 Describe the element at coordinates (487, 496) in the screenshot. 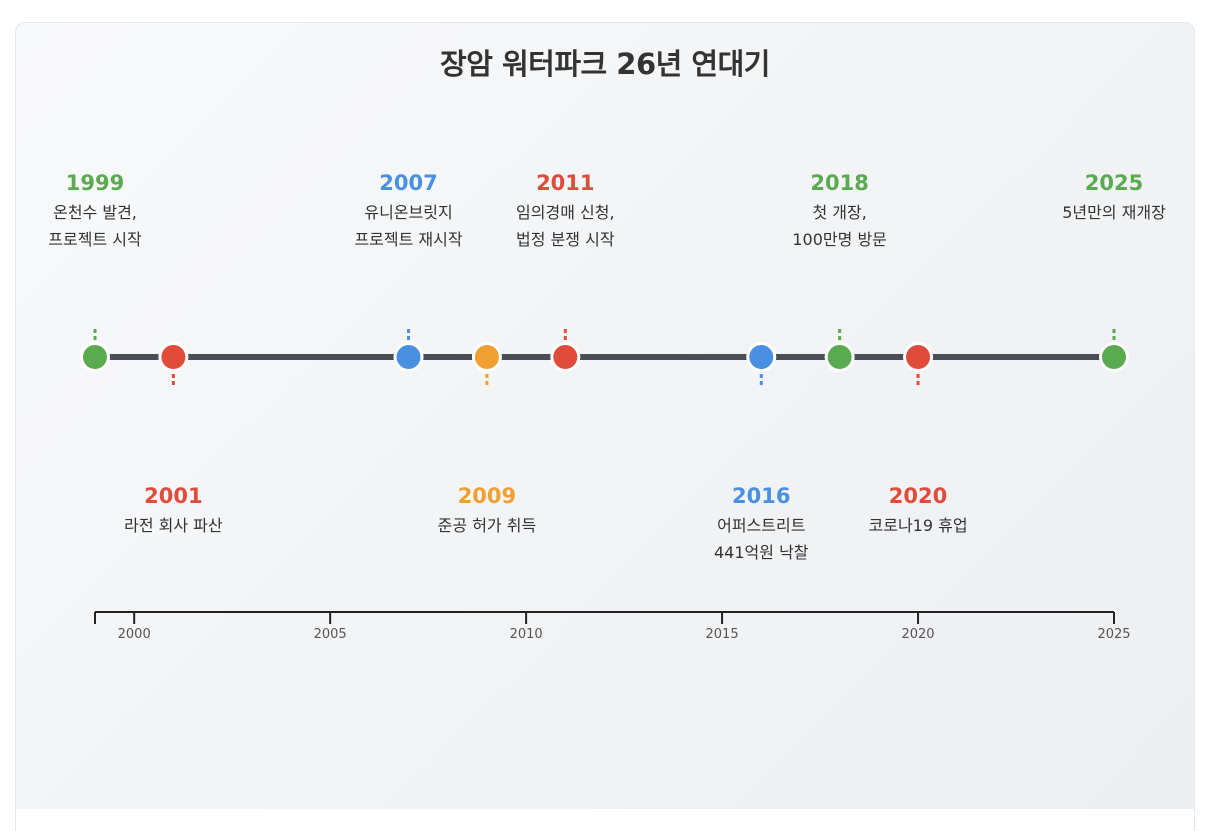

I see `event-year: 2009` at that location.